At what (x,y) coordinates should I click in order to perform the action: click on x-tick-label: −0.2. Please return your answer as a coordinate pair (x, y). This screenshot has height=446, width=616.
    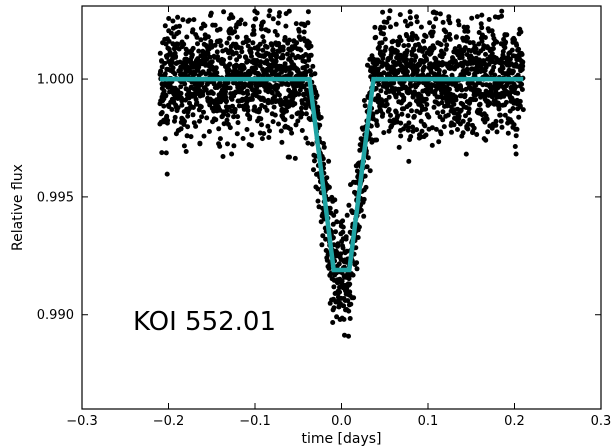
    Looking at the image, I should click on (169, 421).